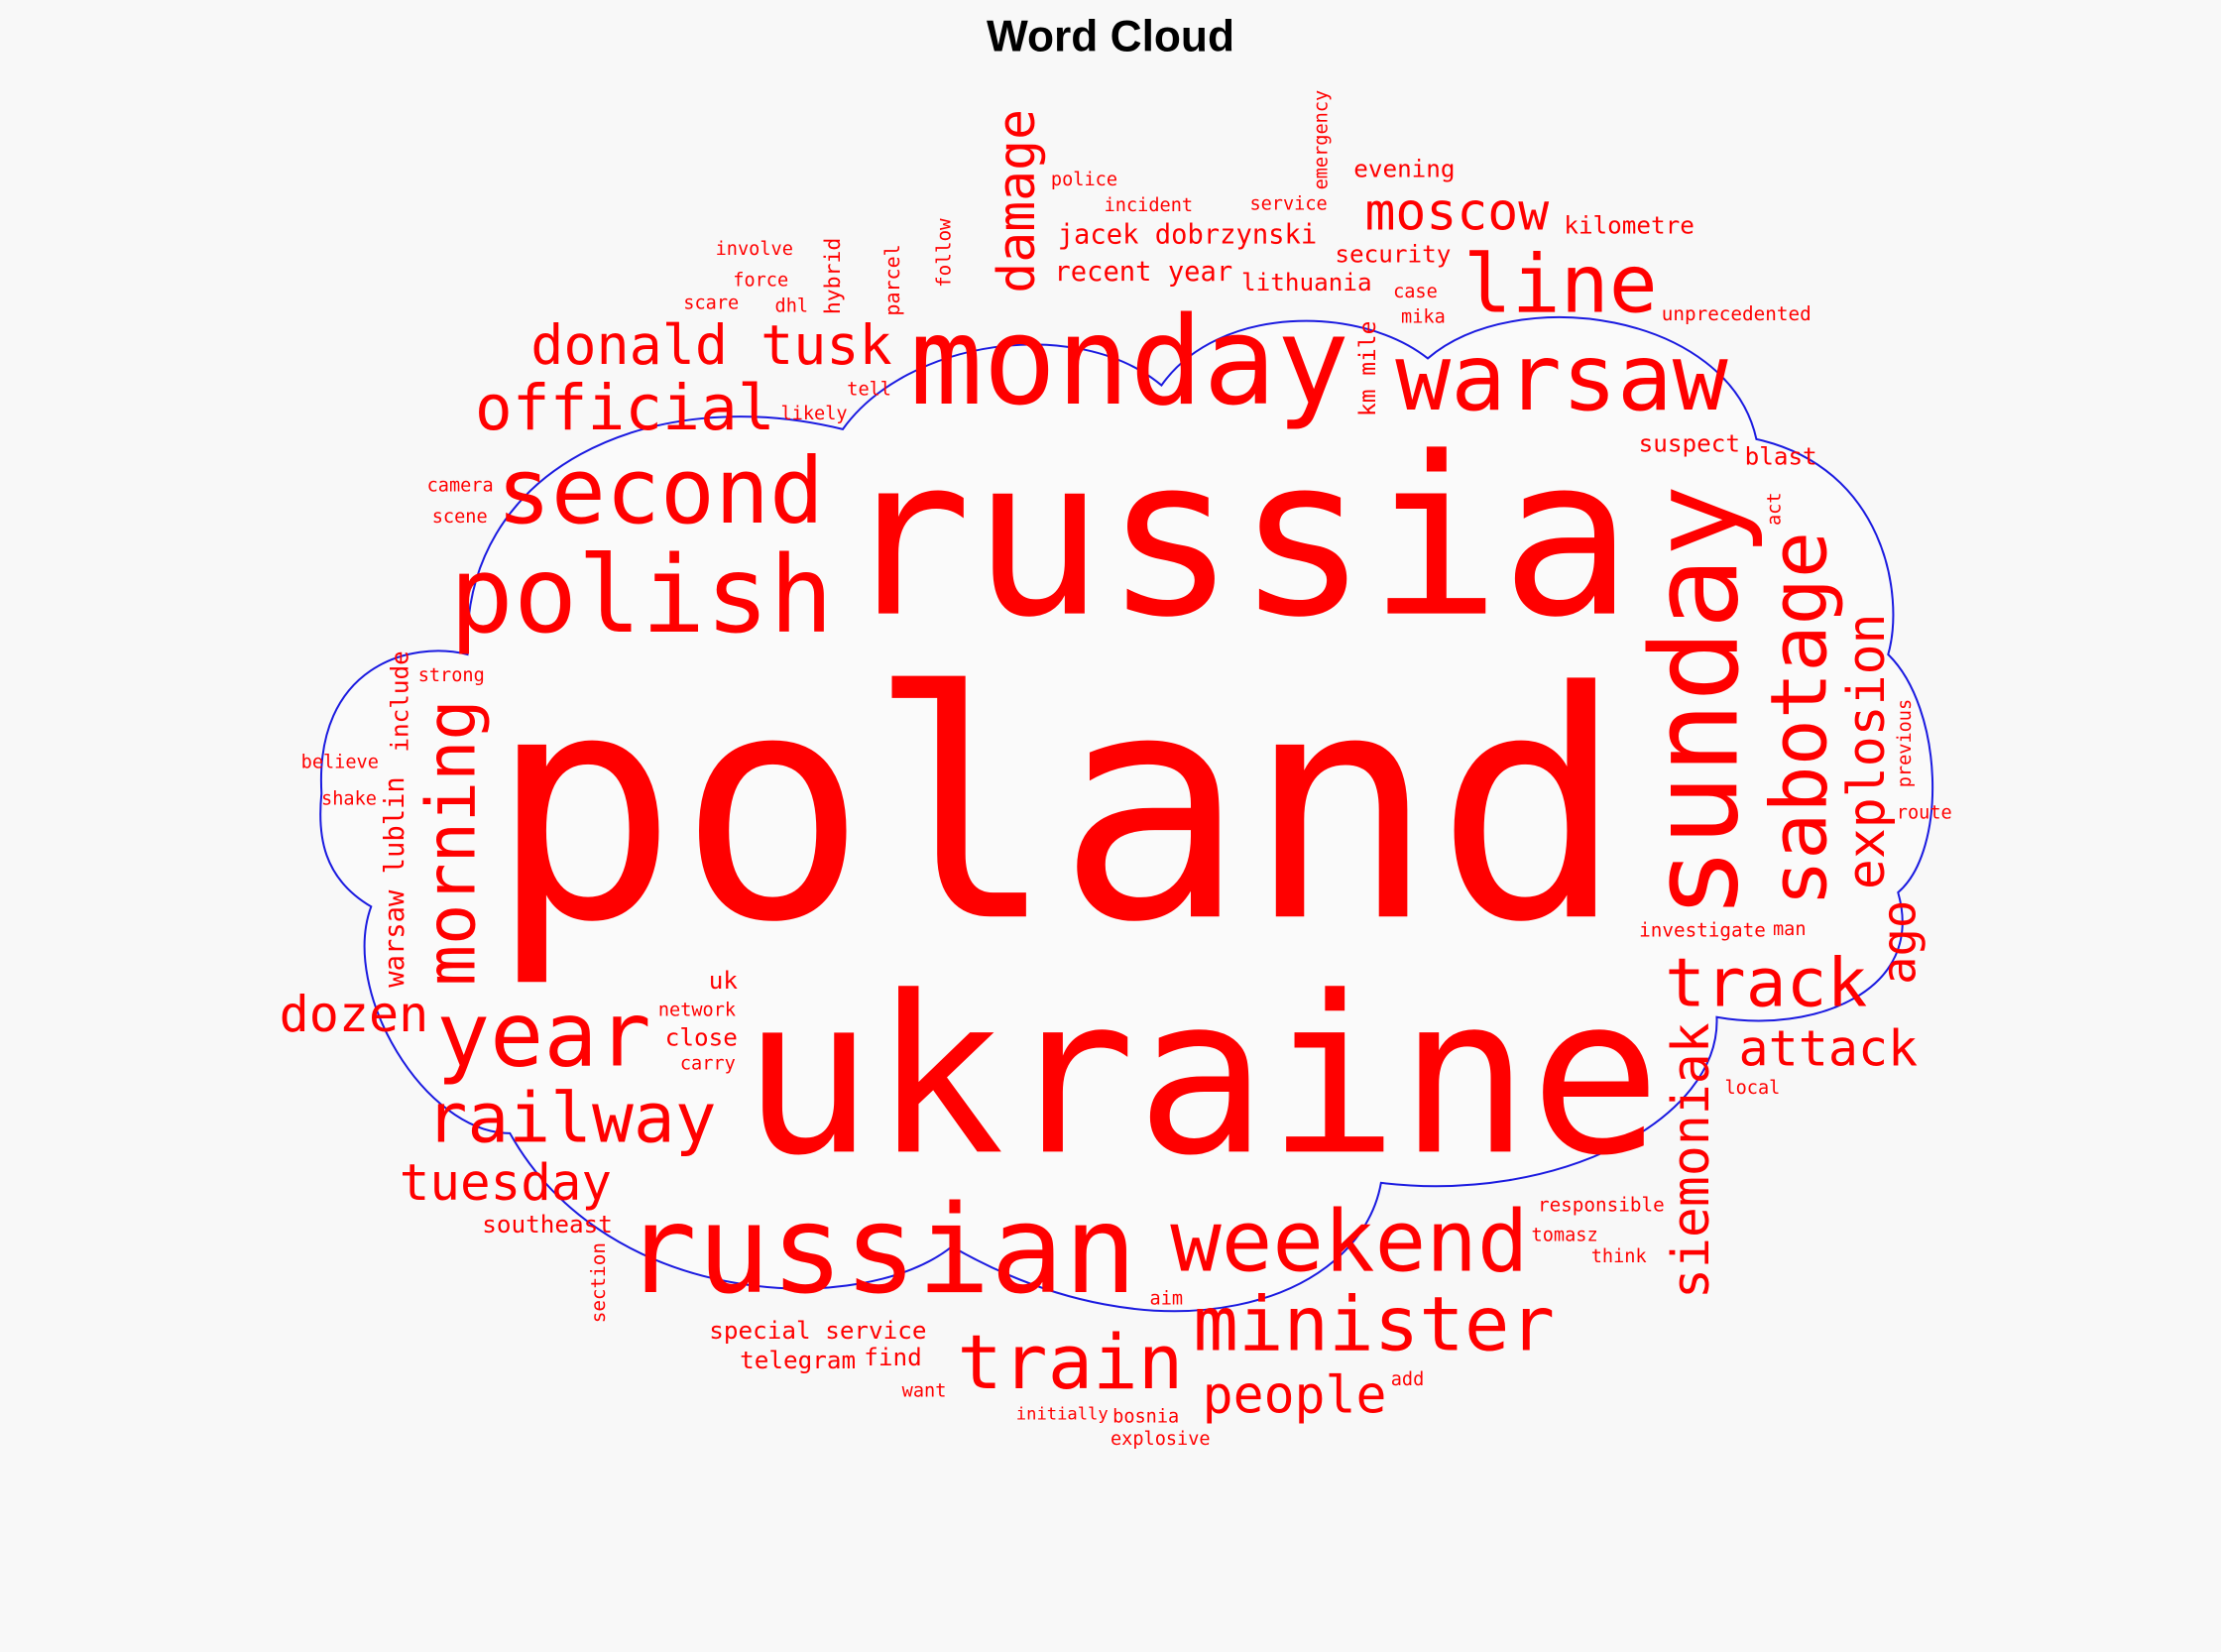 This screenshot has height=1652, width=2221. What do you see at coordinates (1166, 1300) in the screenshot?
I see `word-aim: aim` at bounding box center [1166, 1300].